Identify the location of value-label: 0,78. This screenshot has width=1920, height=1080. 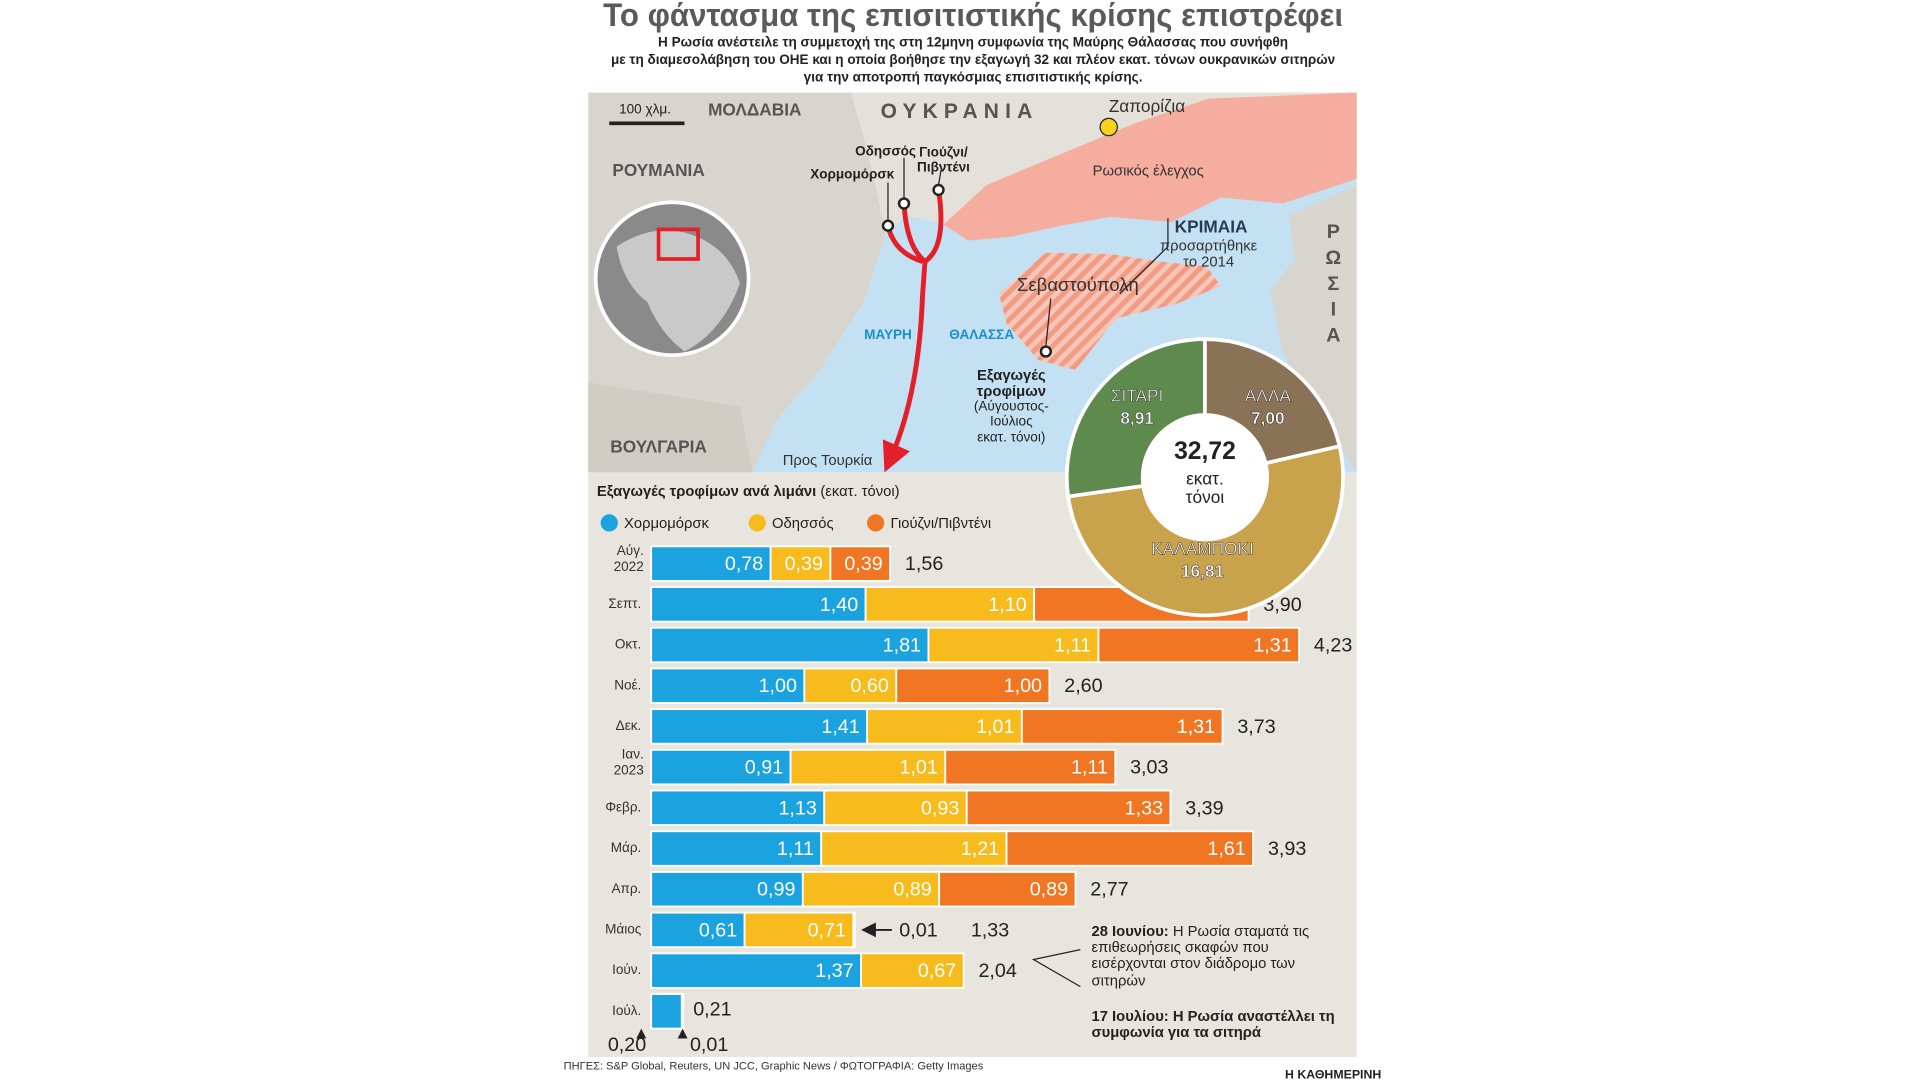
(744, 564).